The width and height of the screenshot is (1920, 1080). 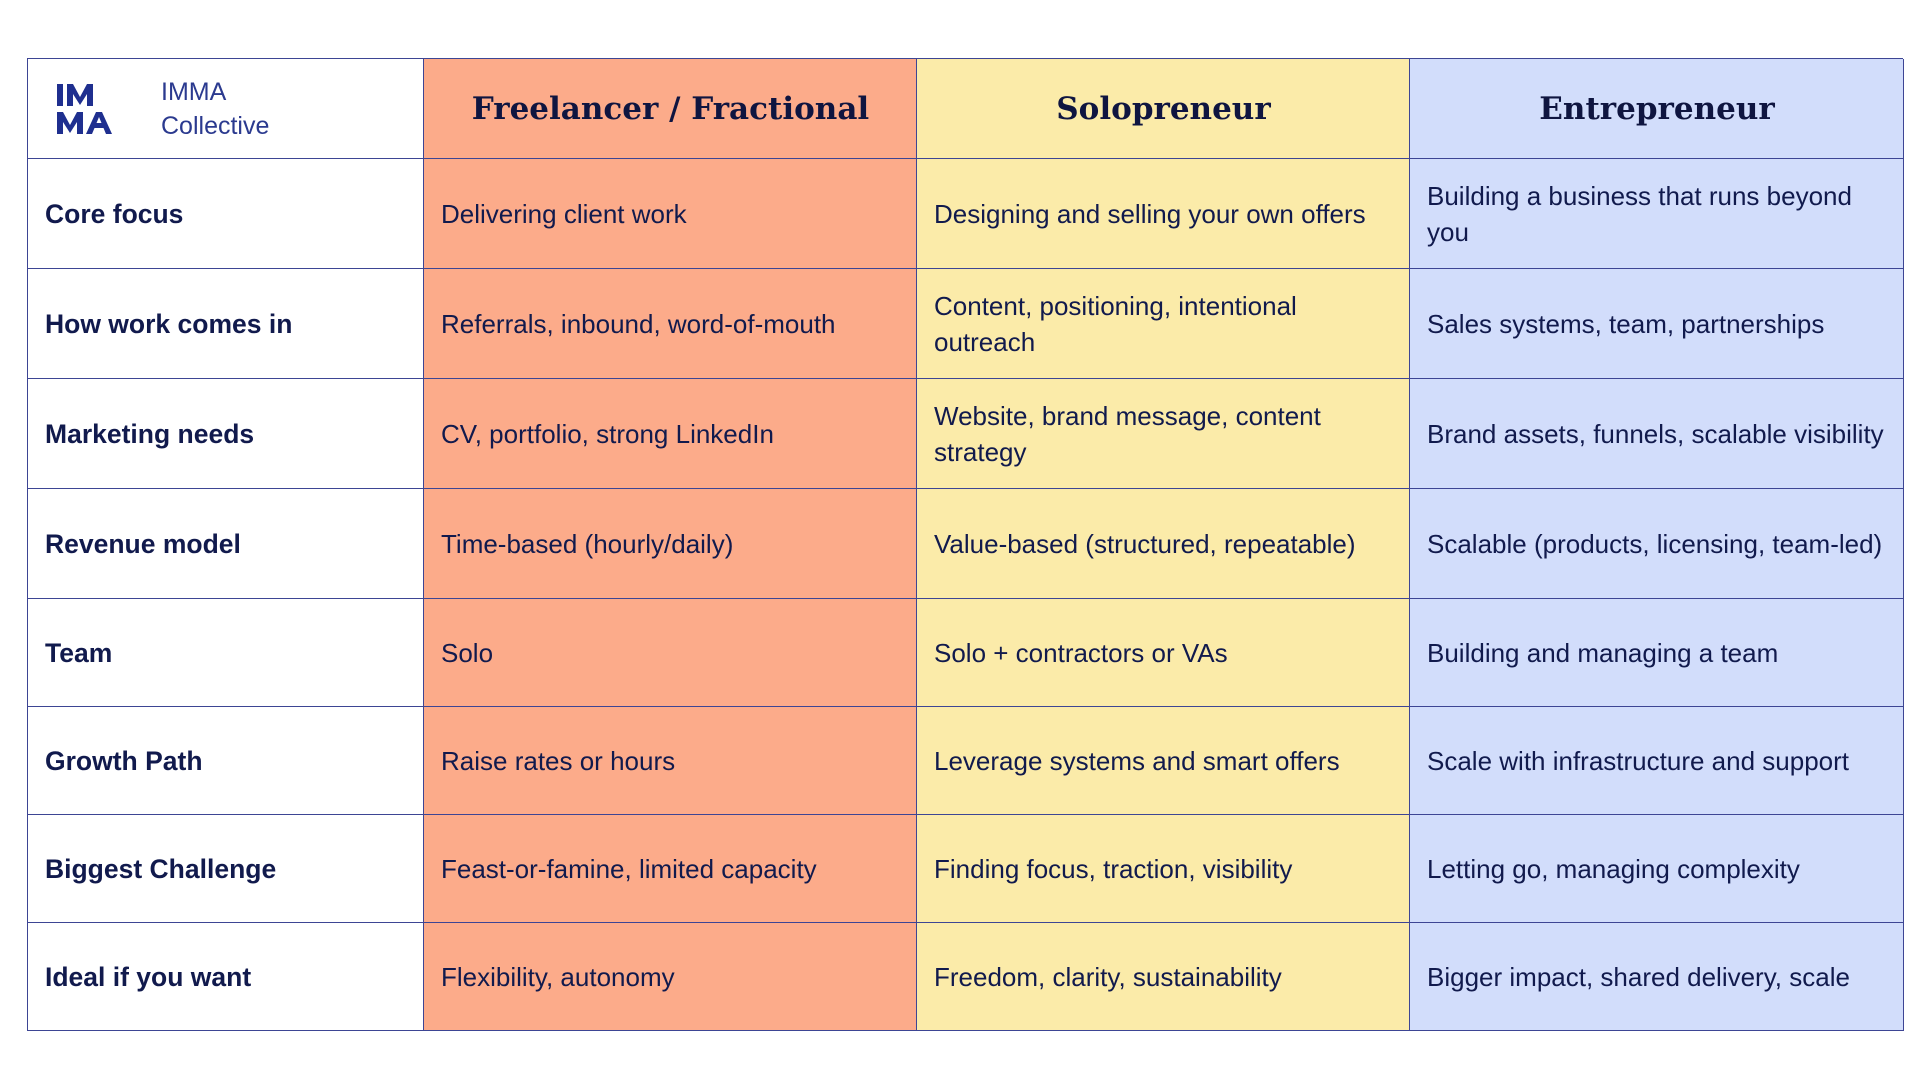 I want to click on row-label: Revenue model, so click(x=226, y=544).